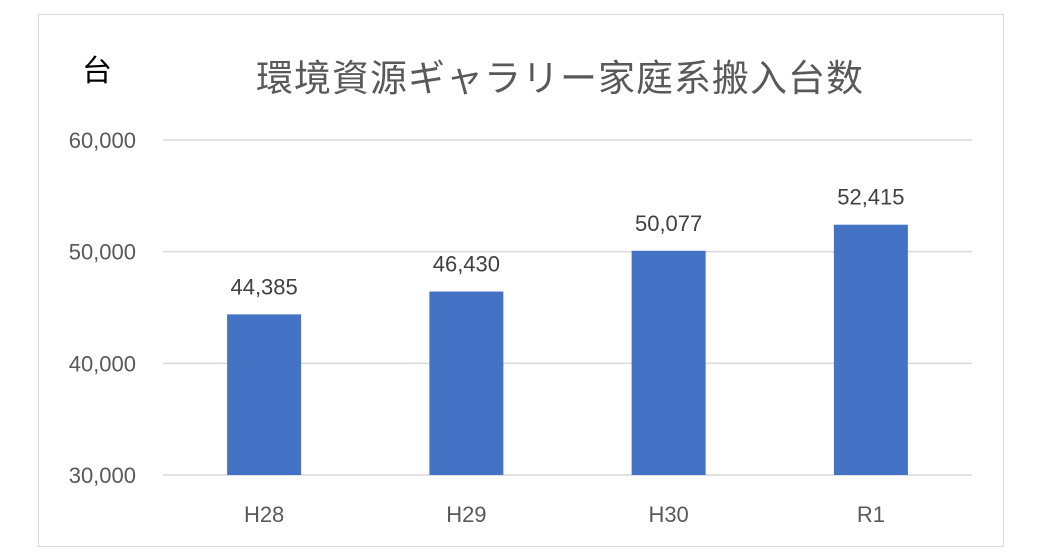  I want to click on x-tick-label: R1, so click(871, 514).